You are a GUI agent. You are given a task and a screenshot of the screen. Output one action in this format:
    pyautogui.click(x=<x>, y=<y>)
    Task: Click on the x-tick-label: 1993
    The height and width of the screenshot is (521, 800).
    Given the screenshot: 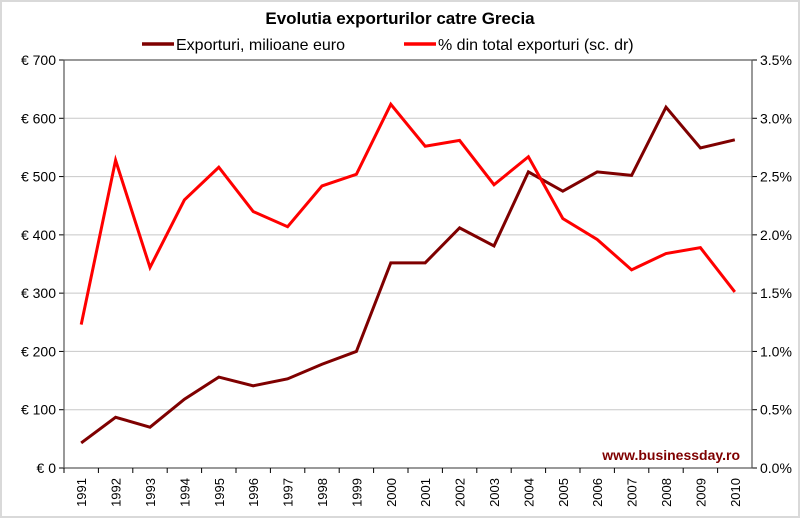 What is the action you would take?
    pyautogui.click(x=150, y=492)
    